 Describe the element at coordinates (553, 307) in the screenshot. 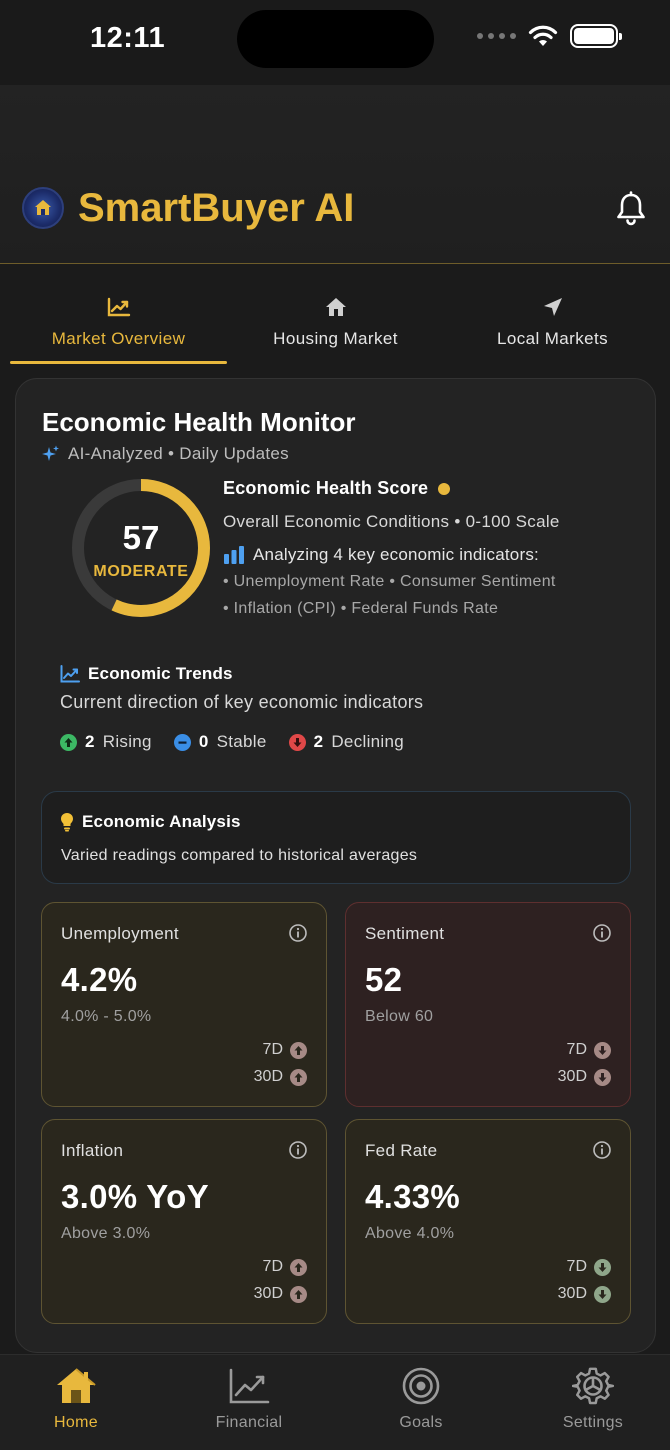

I see `location-arrow-icon` at that location.